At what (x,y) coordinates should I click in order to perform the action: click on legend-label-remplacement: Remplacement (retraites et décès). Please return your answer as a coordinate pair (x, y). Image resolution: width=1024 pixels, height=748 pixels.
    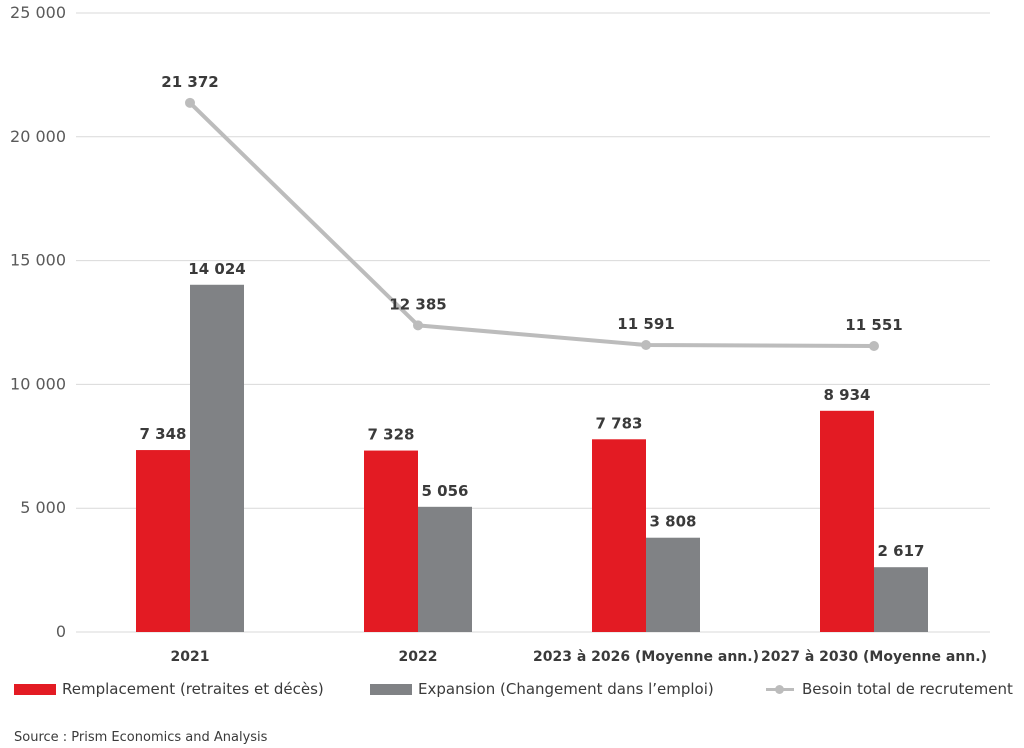
    Looking at the image, I should click on (193, 689).